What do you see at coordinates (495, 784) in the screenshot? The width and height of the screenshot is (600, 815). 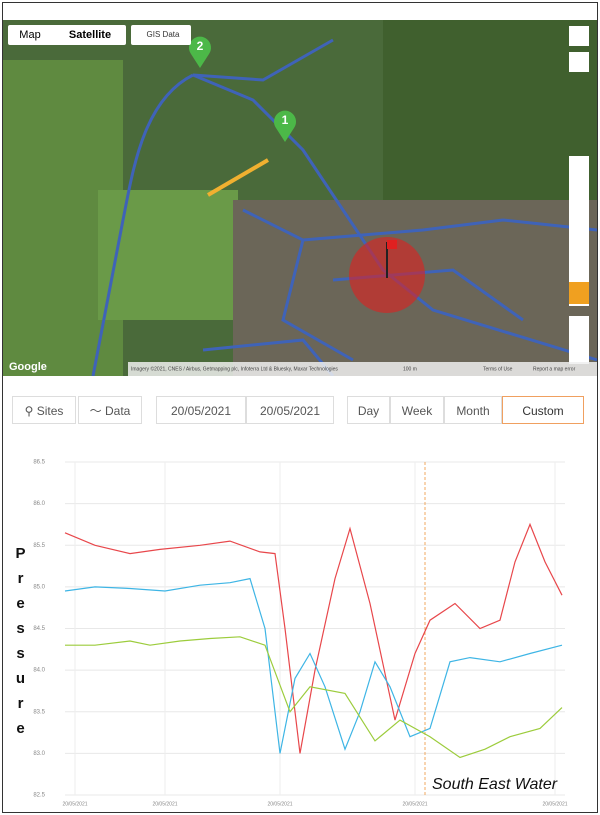 I see `annotation: South East Water` at bounding box center [495, 784].